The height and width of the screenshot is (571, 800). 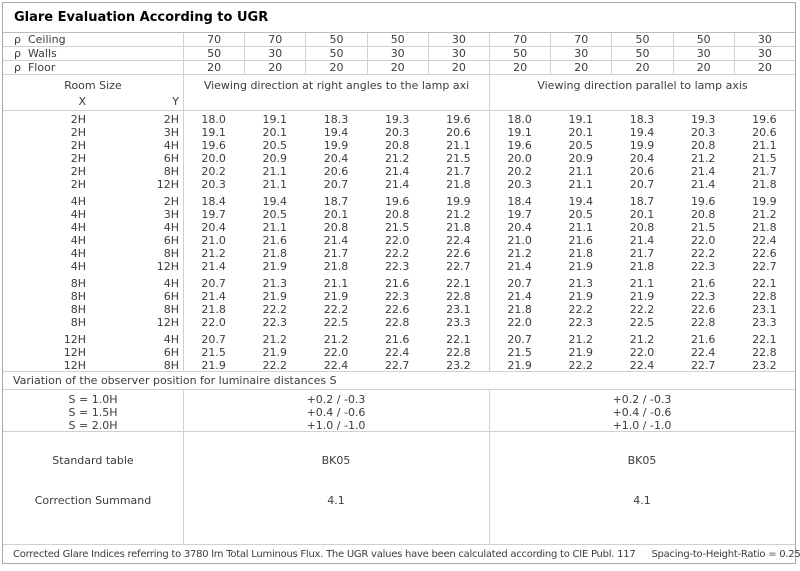 What do you see at coordinates (213, 132) in the screenshot?
I see `ugr-value-right-angles: 19.1` at bounding box center [213, 132].